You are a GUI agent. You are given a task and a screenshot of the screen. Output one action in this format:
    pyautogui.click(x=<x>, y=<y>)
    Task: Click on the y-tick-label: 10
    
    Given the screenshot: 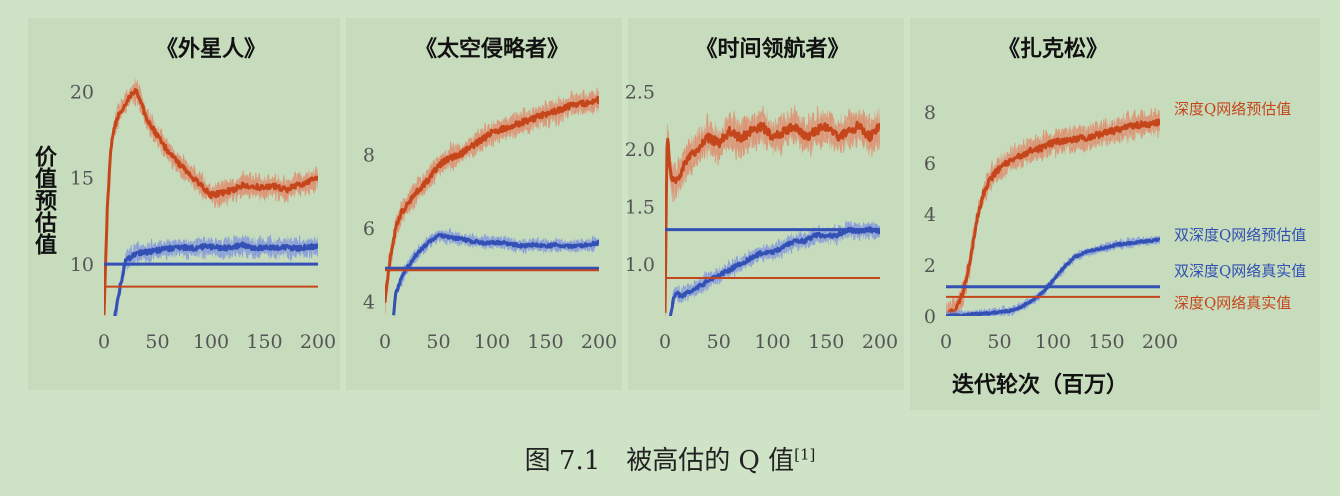 What is the action you would take?
    pyautogui.click(x=82, y=265)
    